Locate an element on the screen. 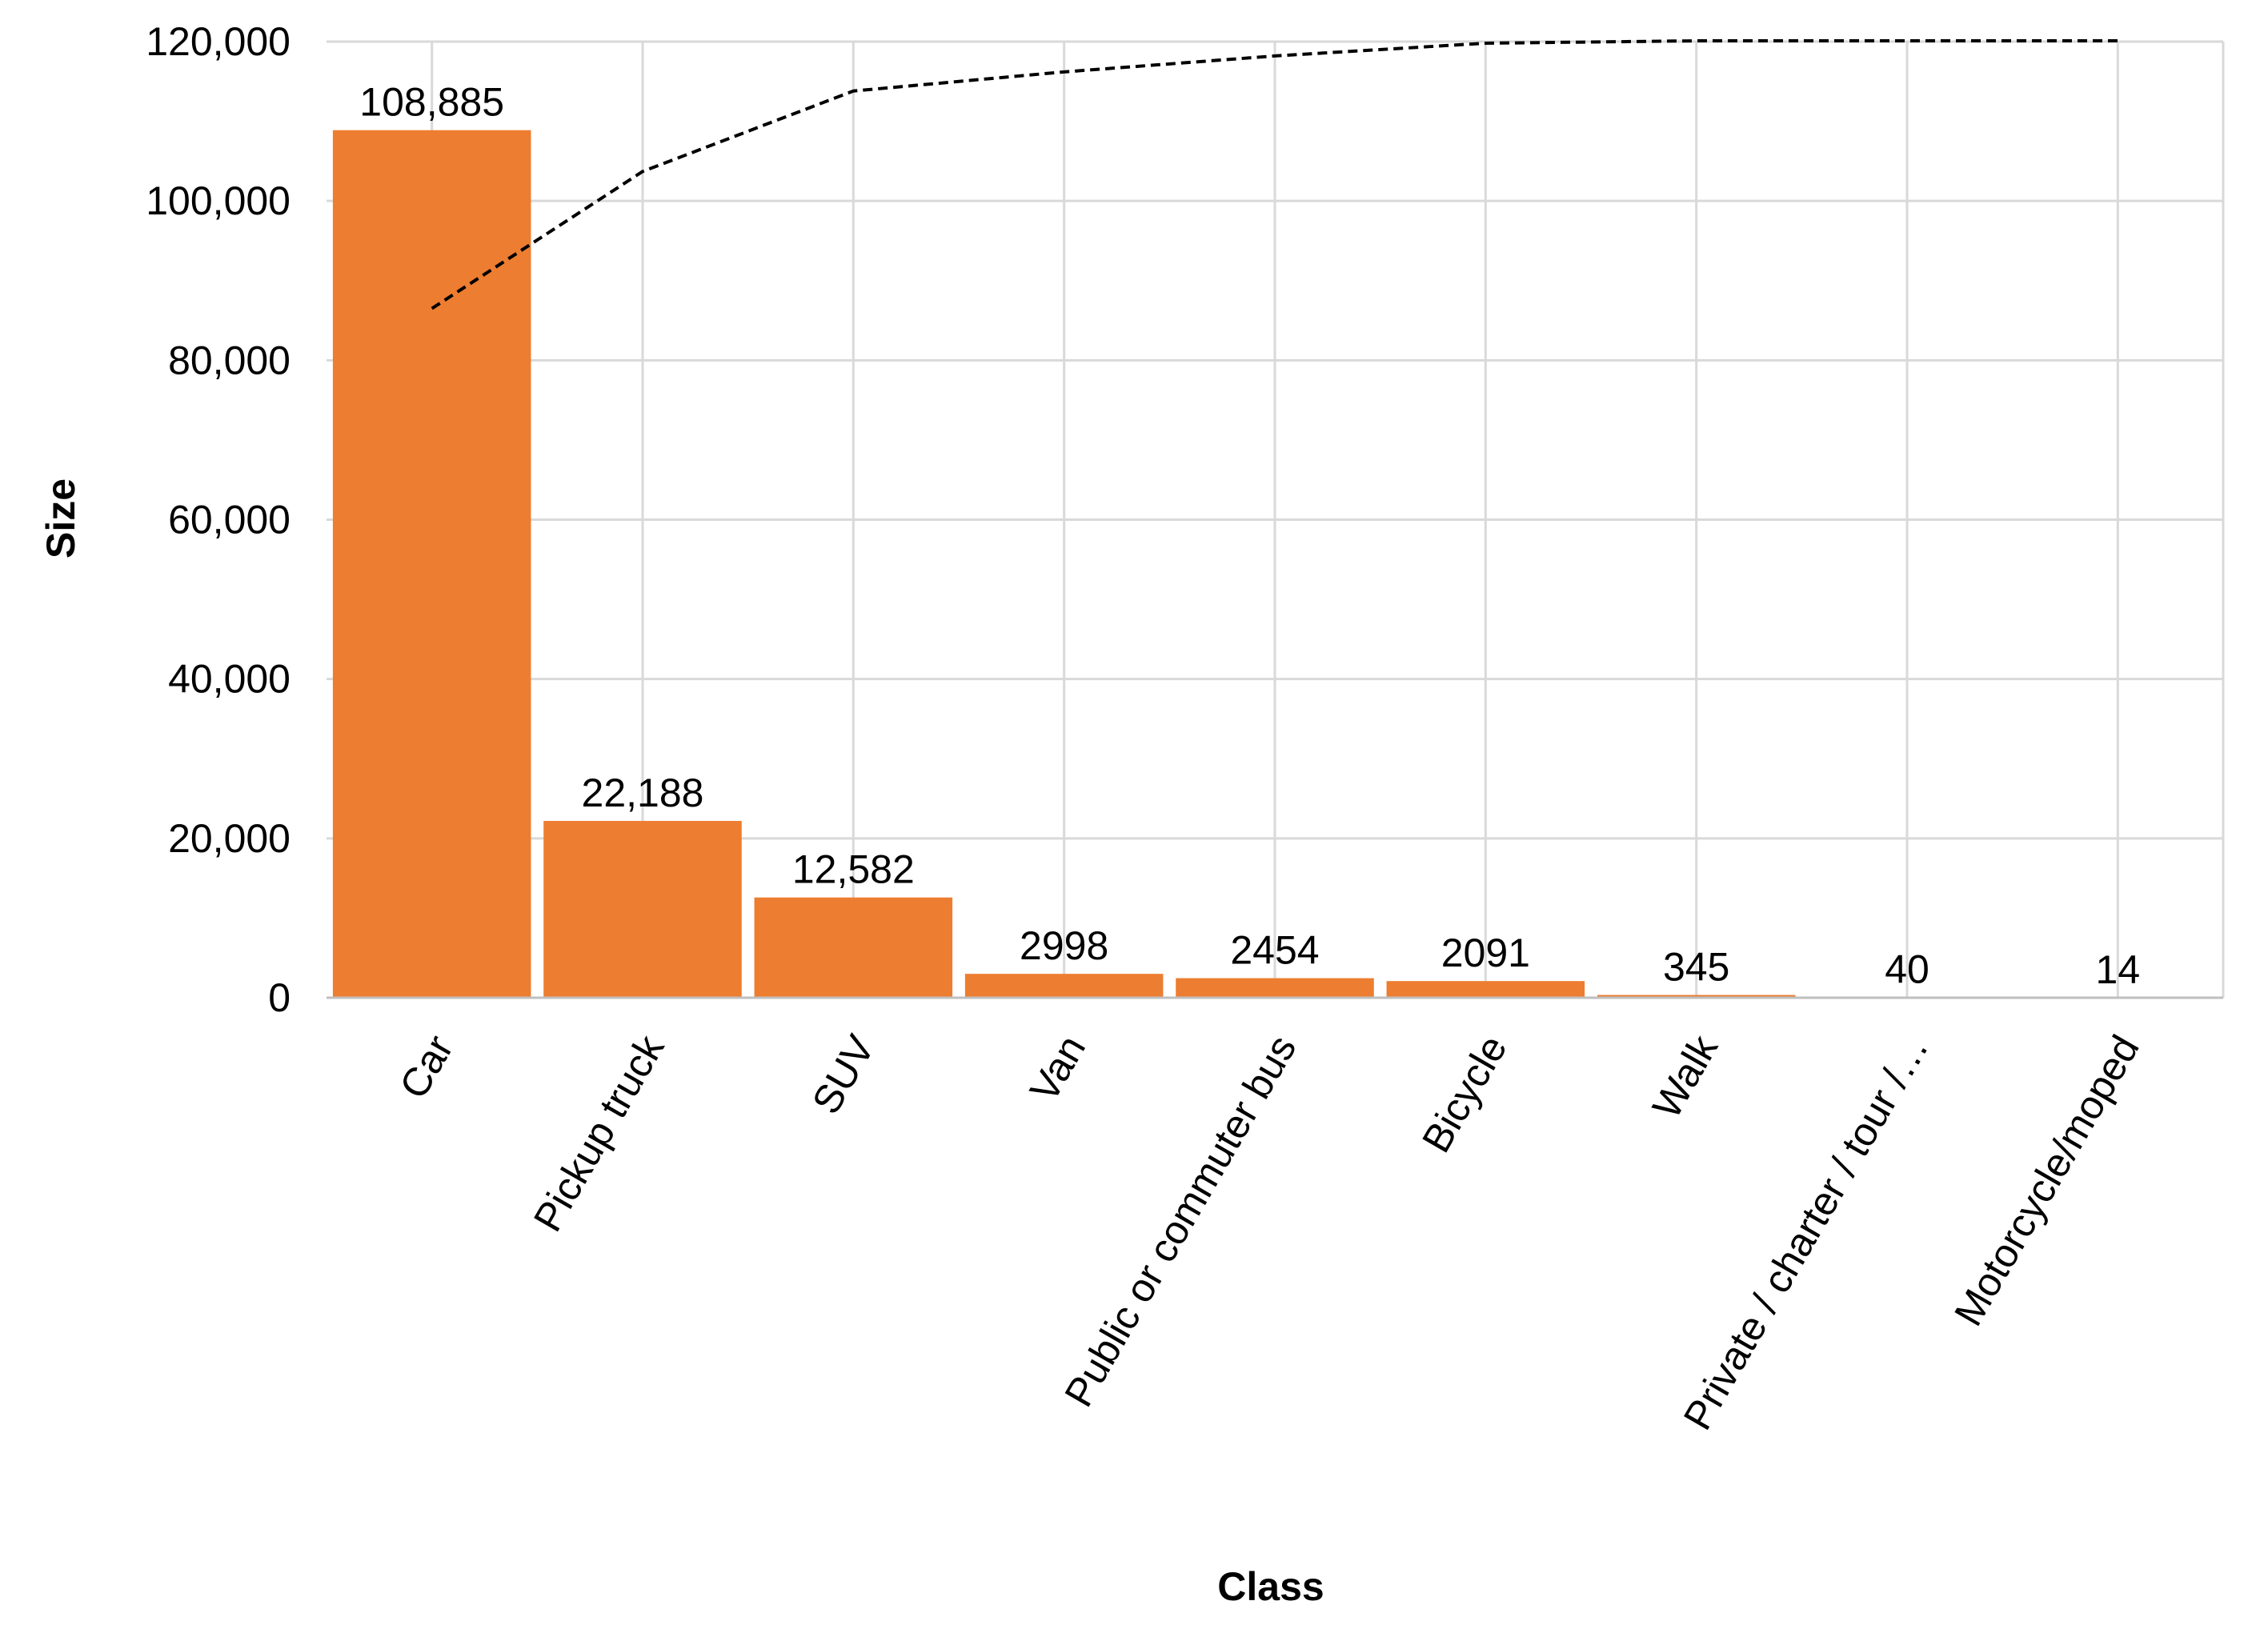  bar-data-label: 2454 is located at coordinates (1274, 950).